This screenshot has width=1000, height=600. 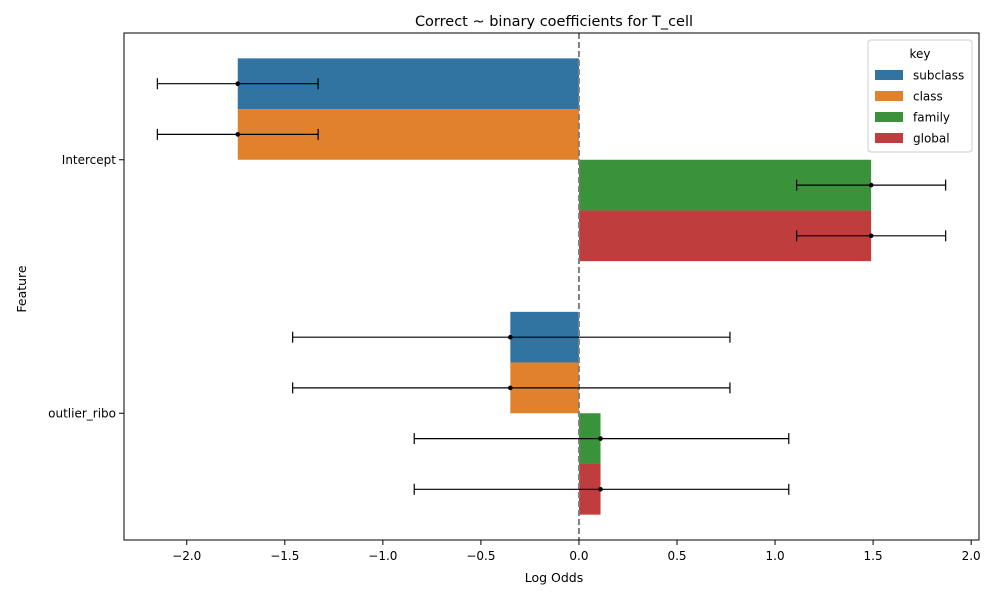 I want to click on legend-swatch-subclass, so click(x=889, y=75).